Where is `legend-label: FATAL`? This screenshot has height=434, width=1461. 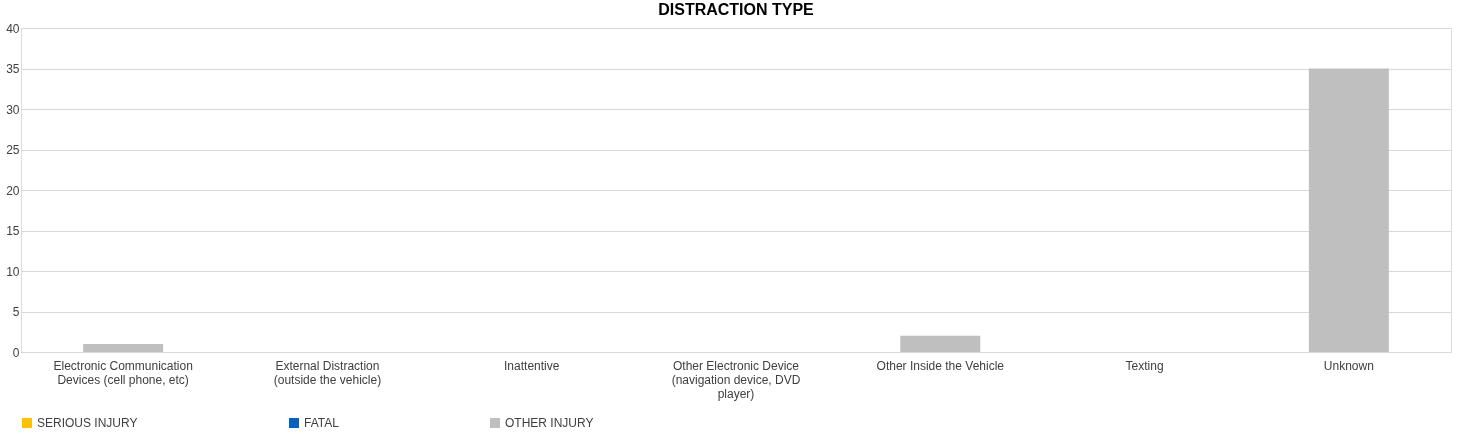 legend-label: FATAL is located at coordinates (322, 423).